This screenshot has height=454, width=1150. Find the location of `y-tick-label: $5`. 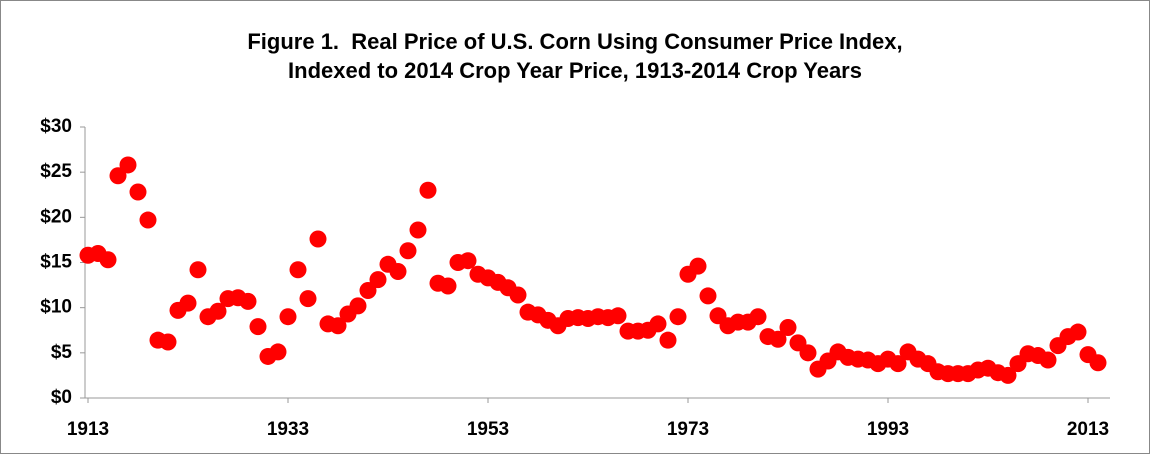

y-tick-label: $5 is located at coordinates (62, 352).